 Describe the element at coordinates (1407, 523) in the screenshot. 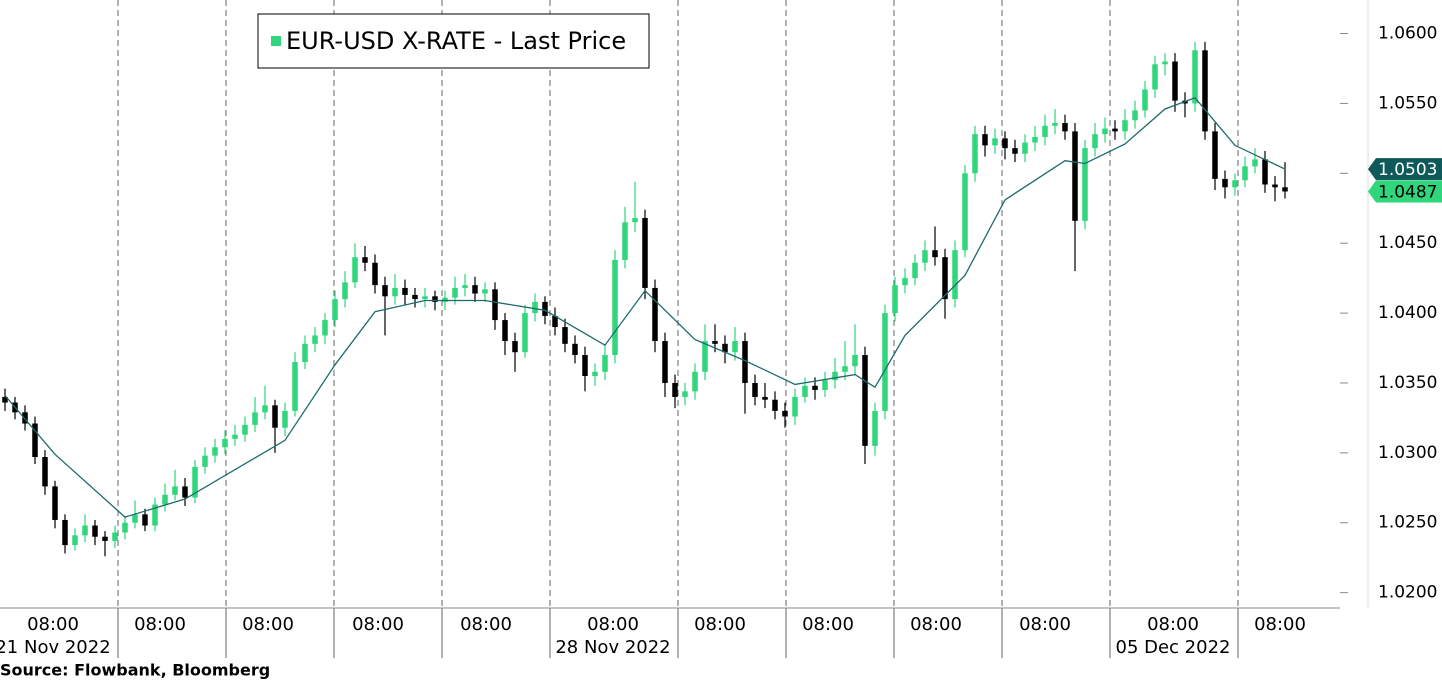

I see `y-tick-label: 1.0250` at that location.